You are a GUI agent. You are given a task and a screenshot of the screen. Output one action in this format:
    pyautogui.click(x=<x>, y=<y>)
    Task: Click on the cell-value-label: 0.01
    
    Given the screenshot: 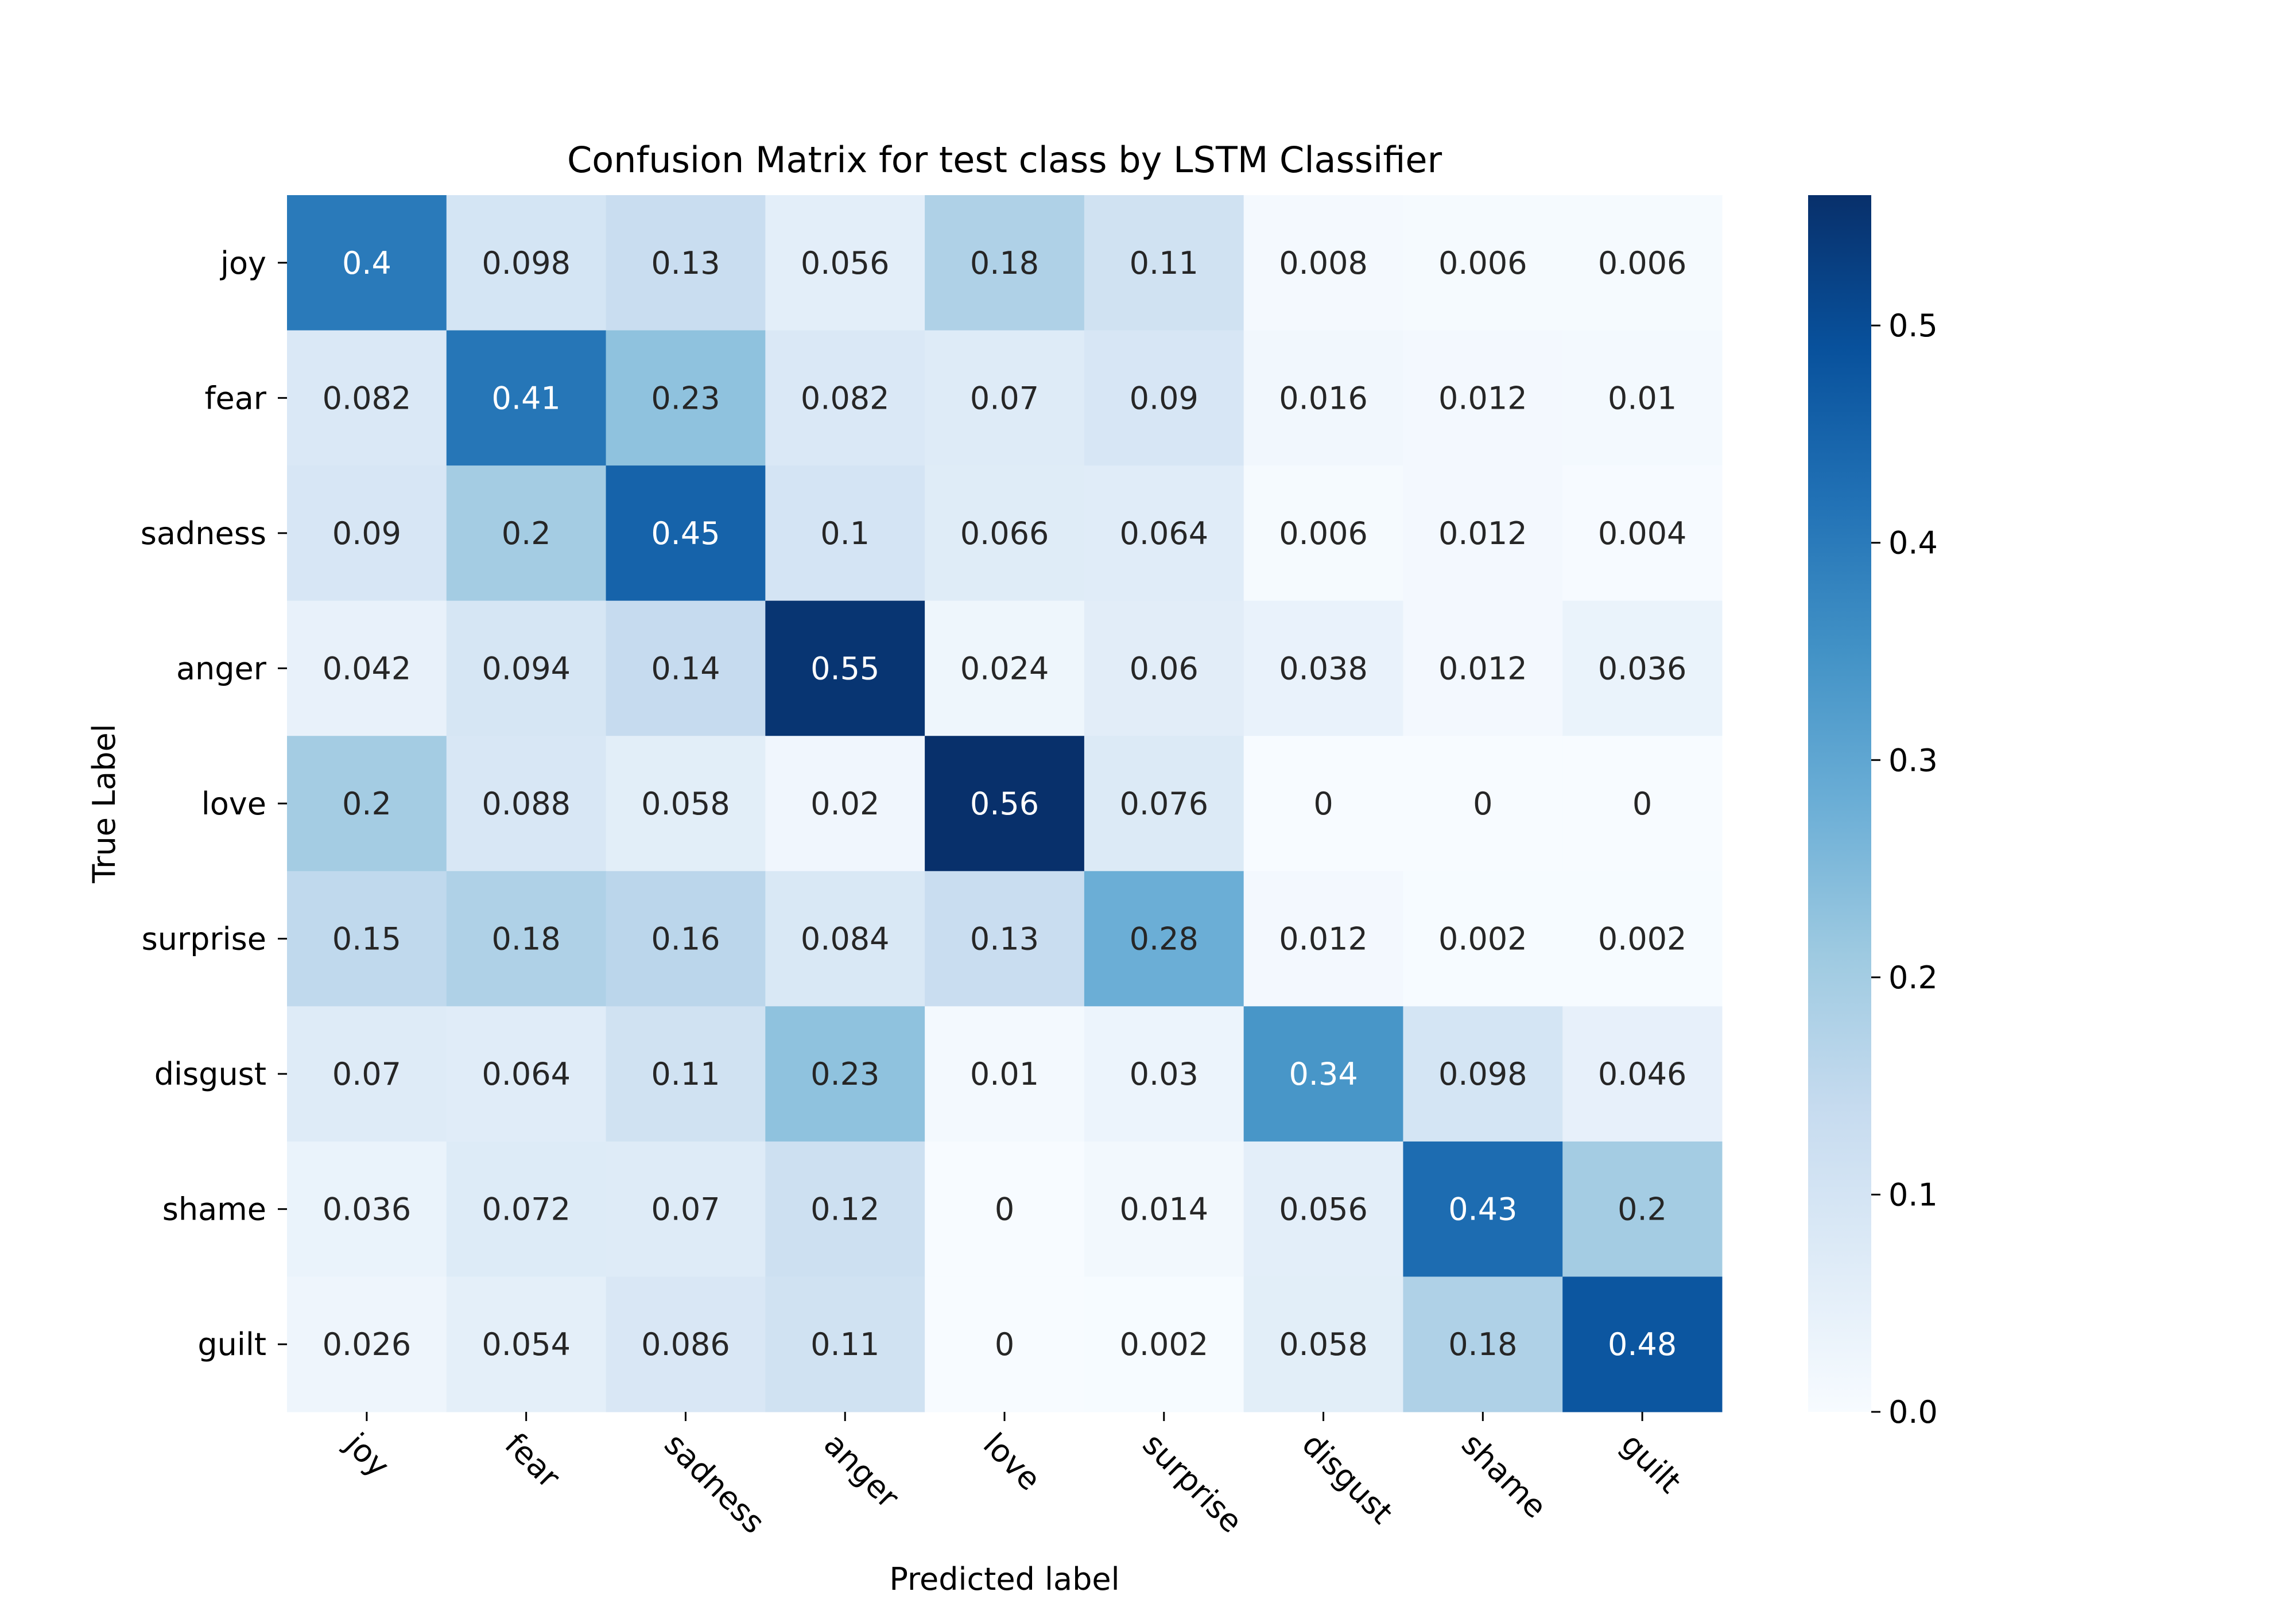 What is the action you would take?
    pyautogui.click(x=1004, y=1074)
    